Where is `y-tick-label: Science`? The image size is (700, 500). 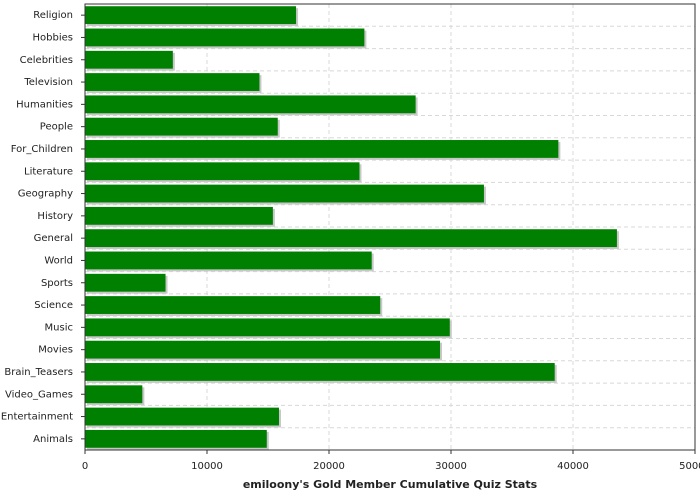 y-tick-label: Science is located at coordinates (53, 305).